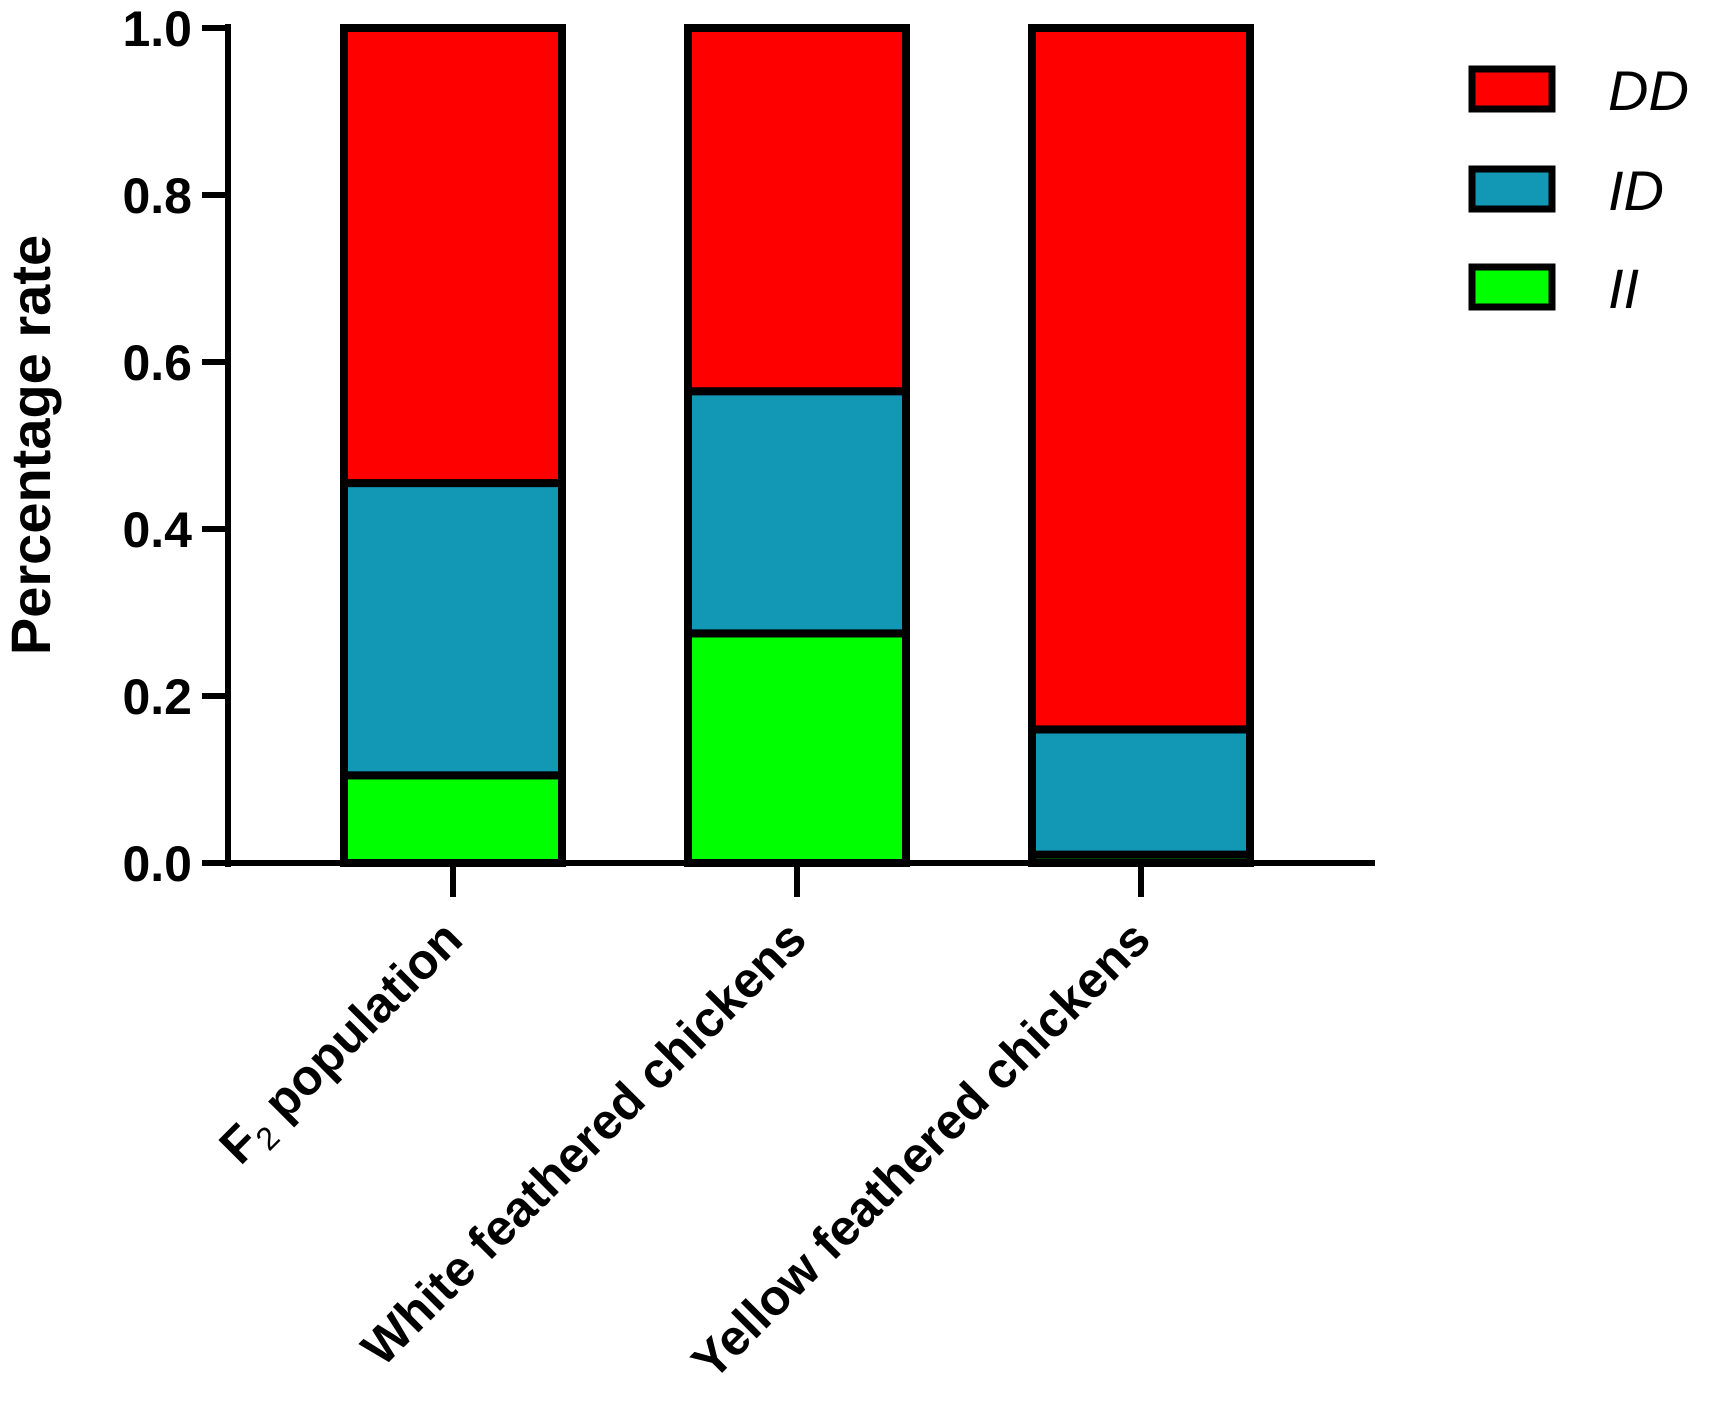 The image size is (1710, 1402). What do you see at coordinates (358, 1025) in the screenshot?
I see `x-category-label-rest-1: population` at bounding box center [358, 1025].